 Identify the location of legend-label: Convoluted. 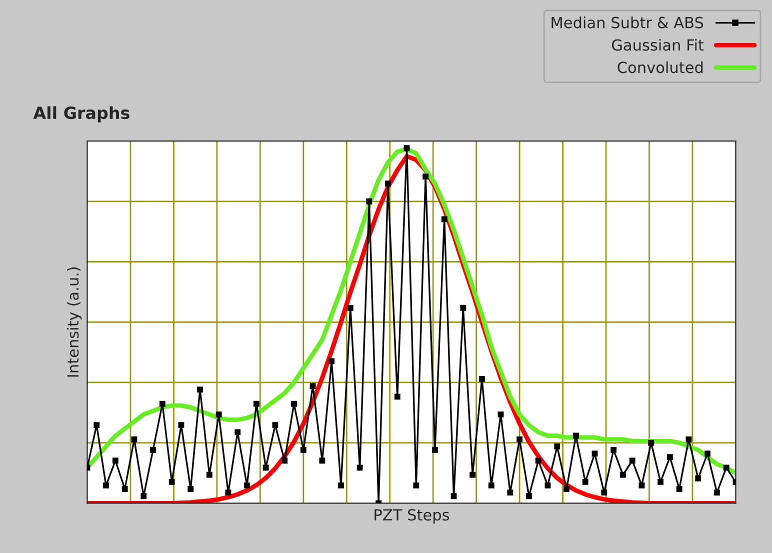
(660, 67).